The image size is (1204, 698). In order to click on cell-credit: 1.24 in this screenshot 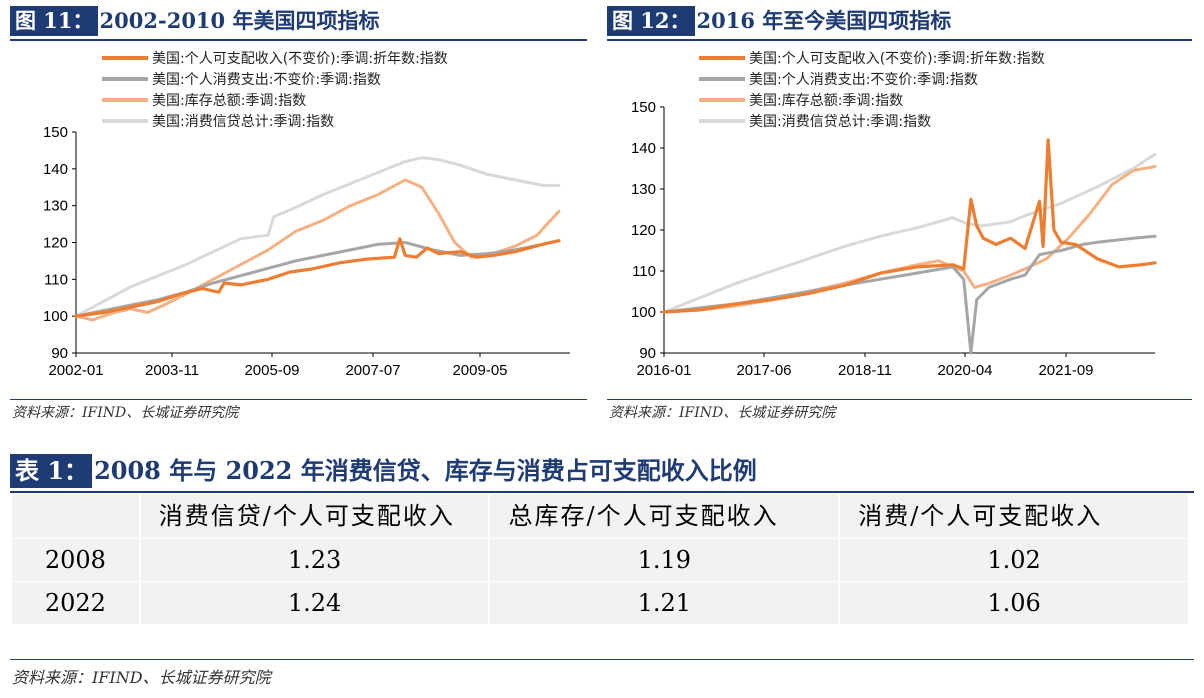, I will do `click(315, 602)`.